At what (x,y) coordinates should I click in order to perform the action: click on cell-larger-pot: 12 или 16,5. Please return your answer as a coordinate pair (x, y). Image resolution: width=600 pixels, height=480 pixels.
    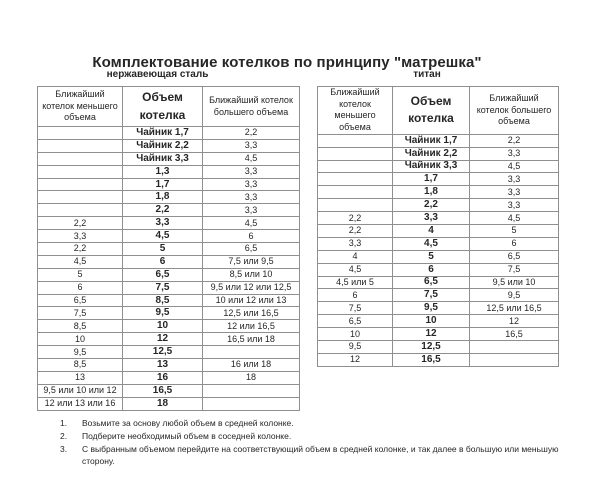
    Looking at the image, I should click on (251, 326).